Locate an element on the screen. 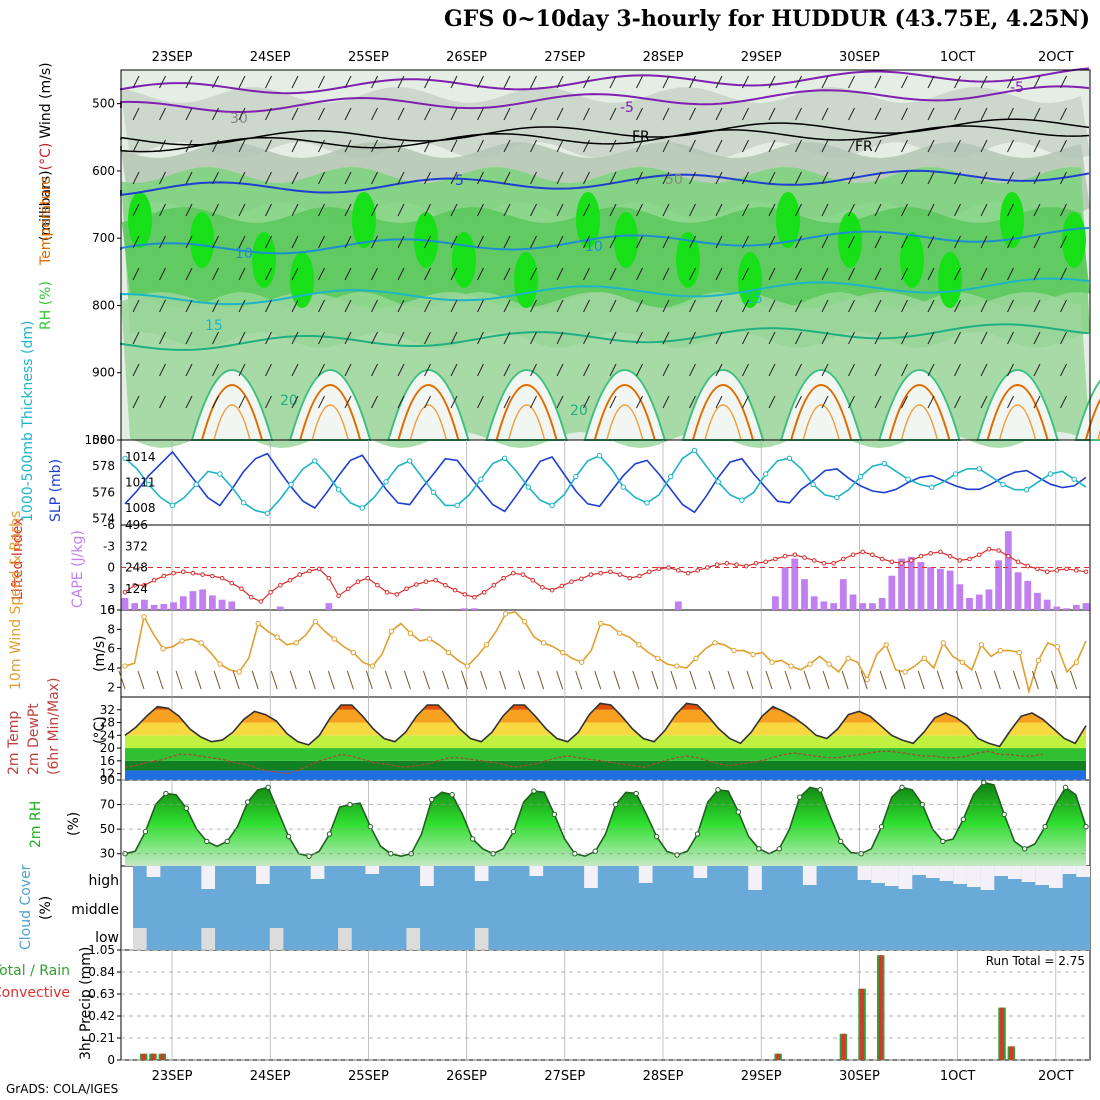 Image resolution: width=1100 pixels, height=1100 pixels. contour-label: 15 is located at coordinates (754, 299).